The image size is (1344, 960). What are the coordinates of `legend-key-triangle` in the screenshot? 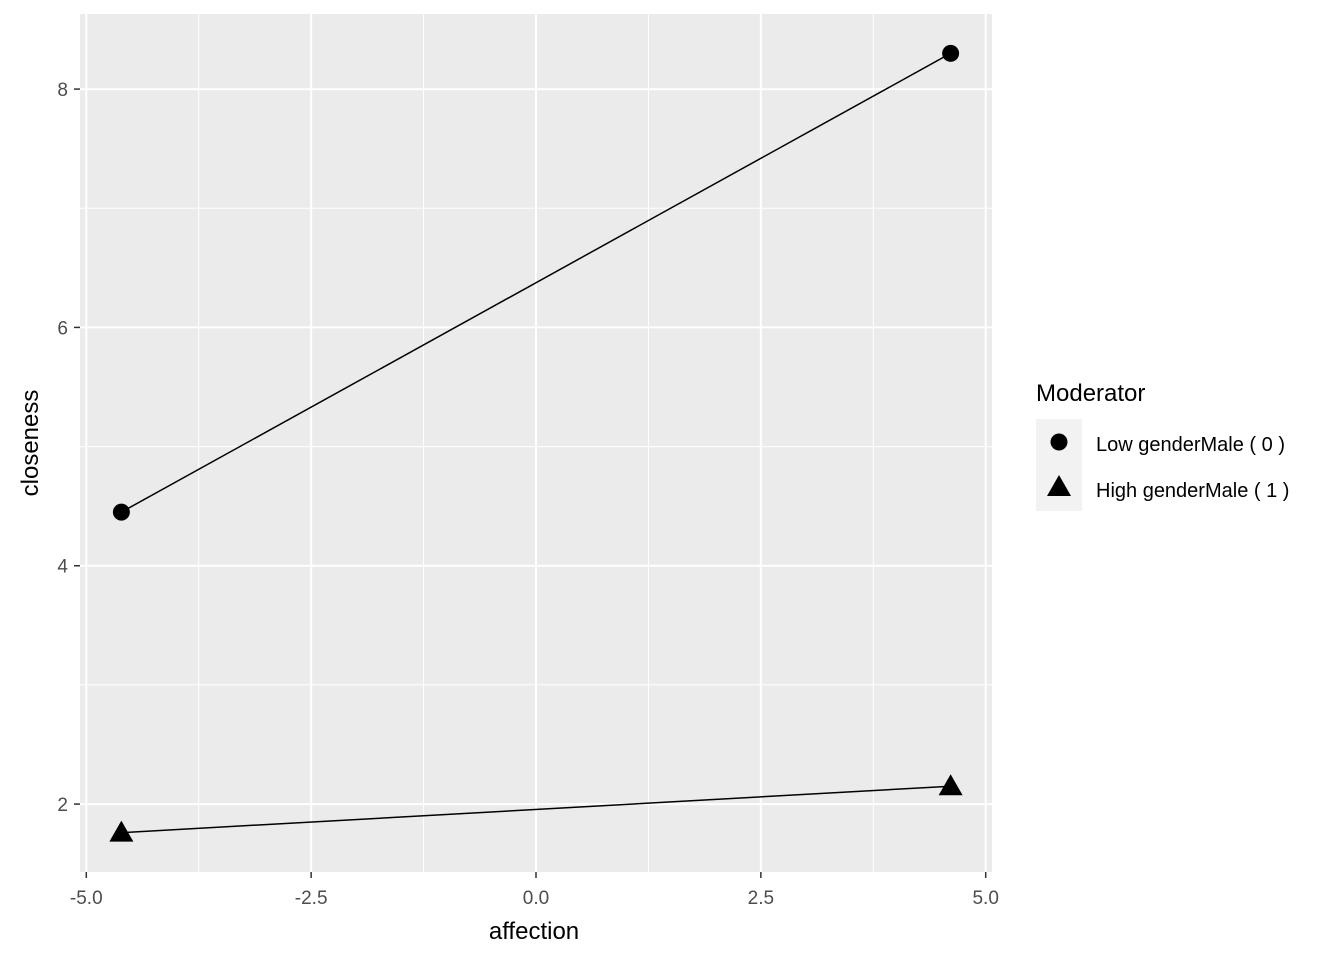 It's located at (1059, 485).